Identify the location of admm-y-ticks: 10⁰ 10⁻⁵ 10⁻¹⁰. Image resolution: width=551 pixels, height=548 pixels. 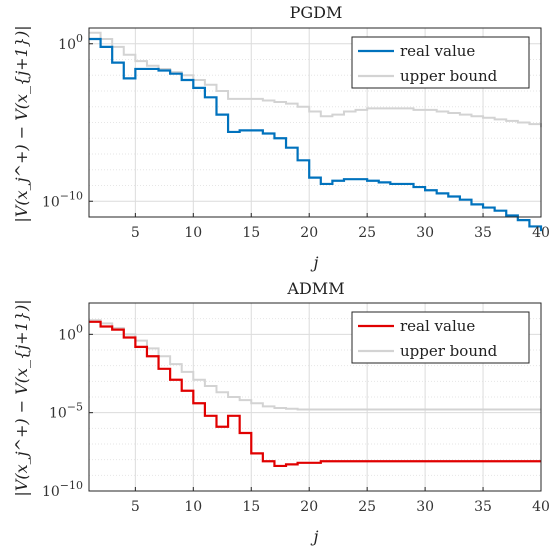
(67, 411).